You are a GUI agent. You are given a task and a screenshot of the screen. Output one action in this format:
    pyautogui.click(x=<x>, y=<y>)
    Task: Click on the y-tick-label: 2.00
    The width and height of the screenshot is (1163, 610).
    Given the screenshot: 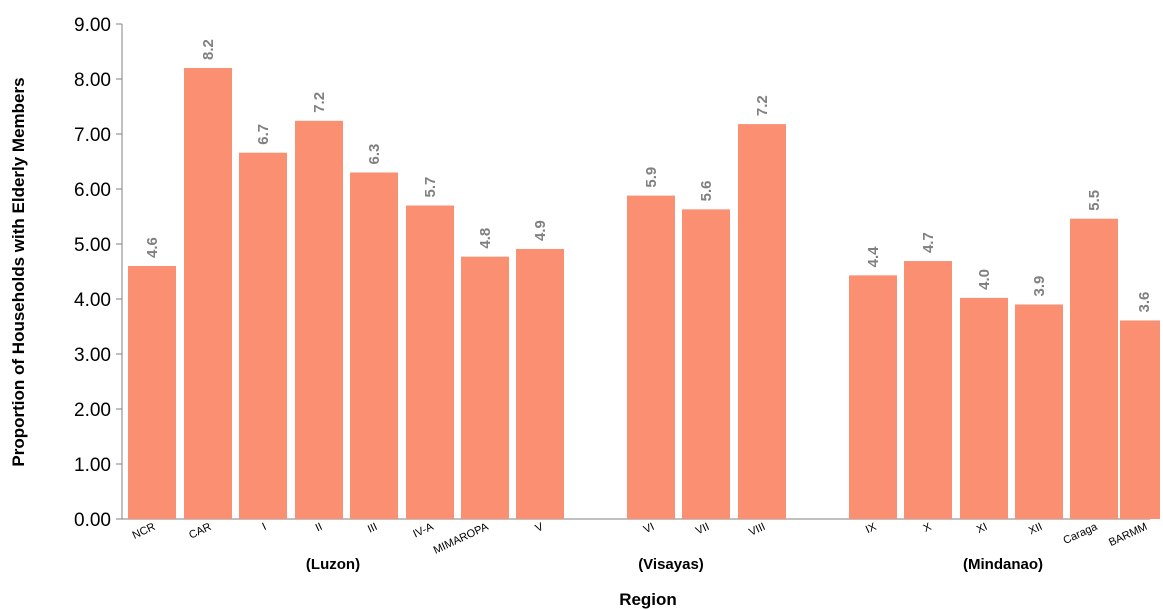 What is the action you would take?
    pyautogui.click(x=92, y=410)
    